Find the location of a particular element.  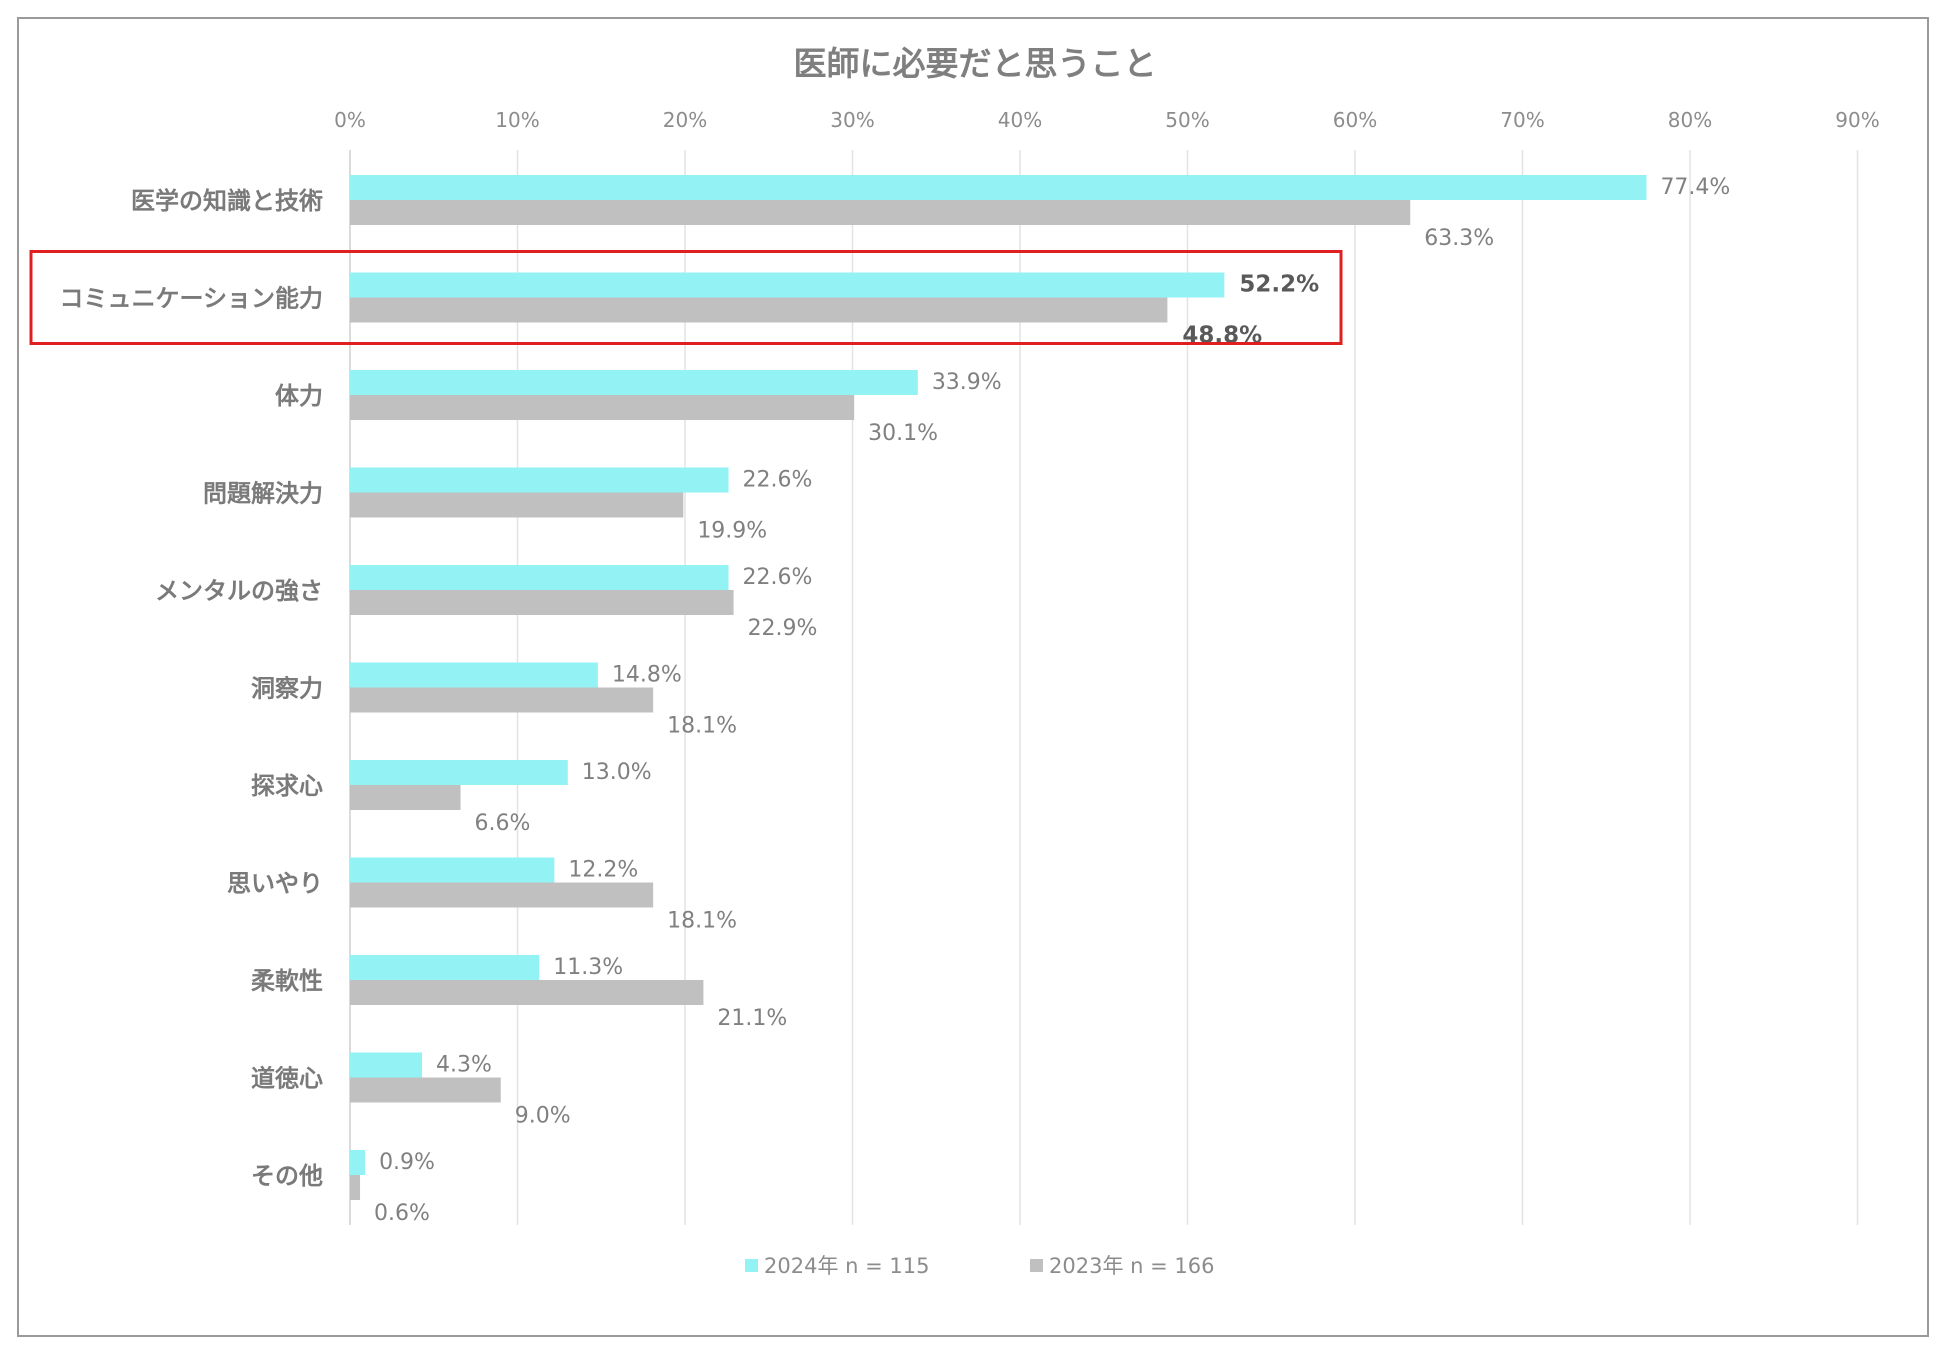

data-label: 0.6% is located at coordinates (402, 1213).